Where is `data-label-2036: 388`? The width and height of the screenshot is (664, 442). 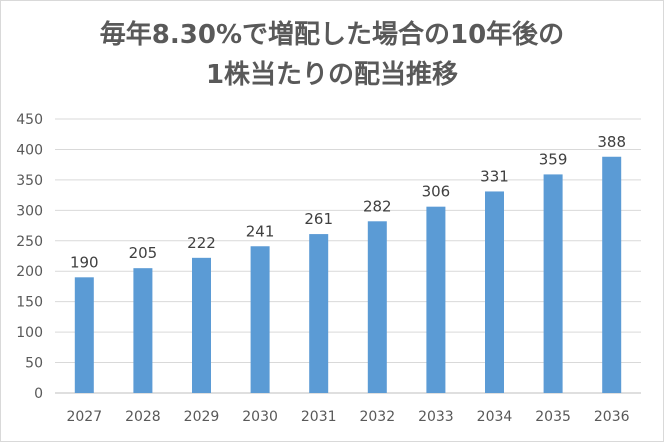
data-label-2036: 388 is located at coordinates (611, 142).